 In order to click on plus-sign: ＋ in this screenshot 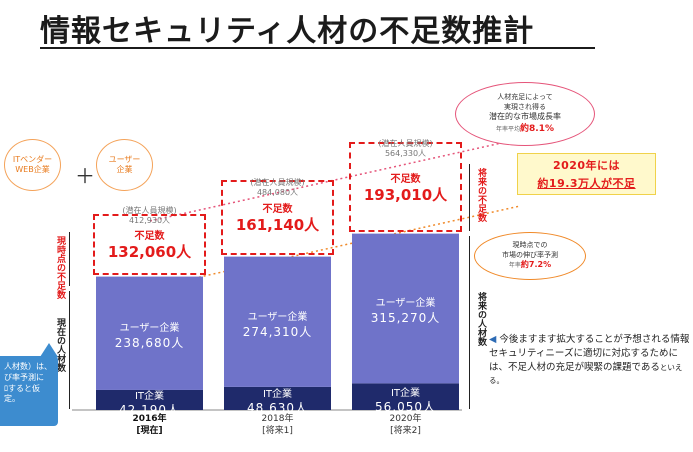, I will do `click(85, 176)`.